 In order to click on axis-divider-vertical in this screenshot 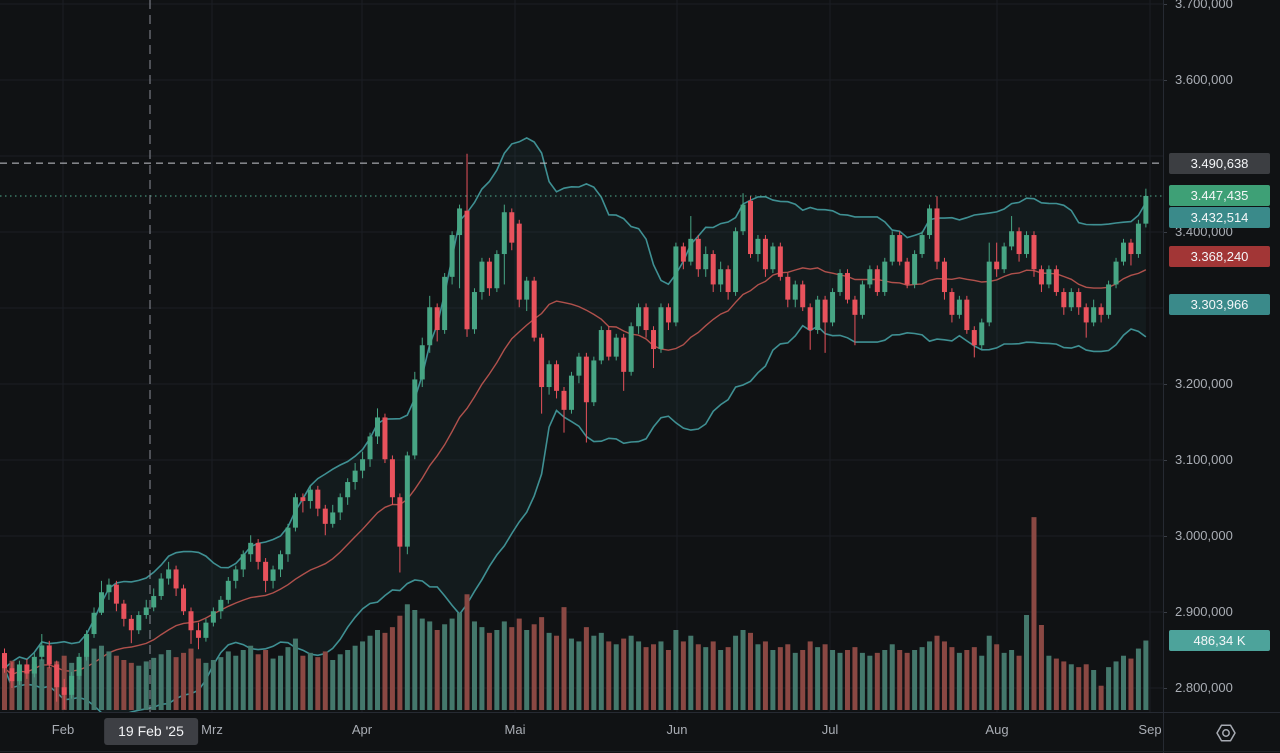, I will do `click(1163, 376)`.